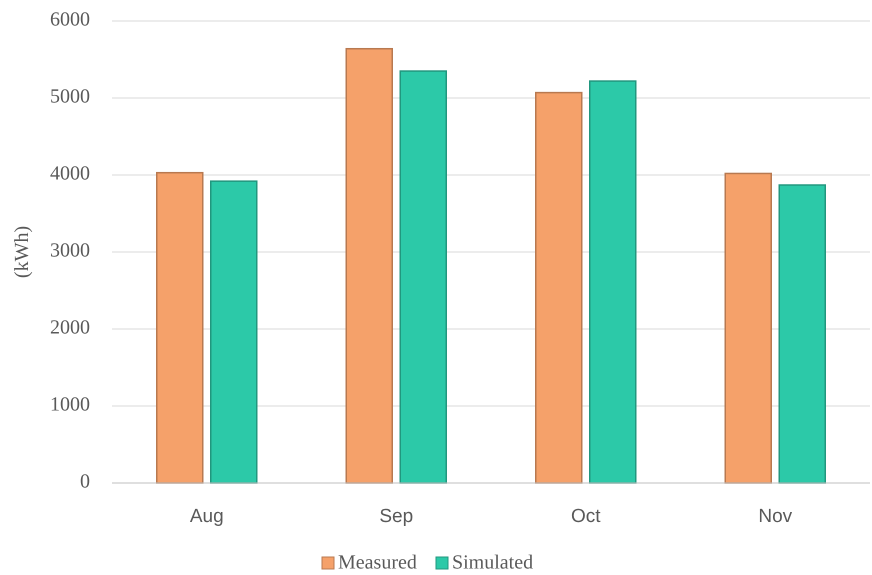 The width and height of the screenshot is (872, 575). I want to click on y-tick-label: 6000, so click(70, 19).